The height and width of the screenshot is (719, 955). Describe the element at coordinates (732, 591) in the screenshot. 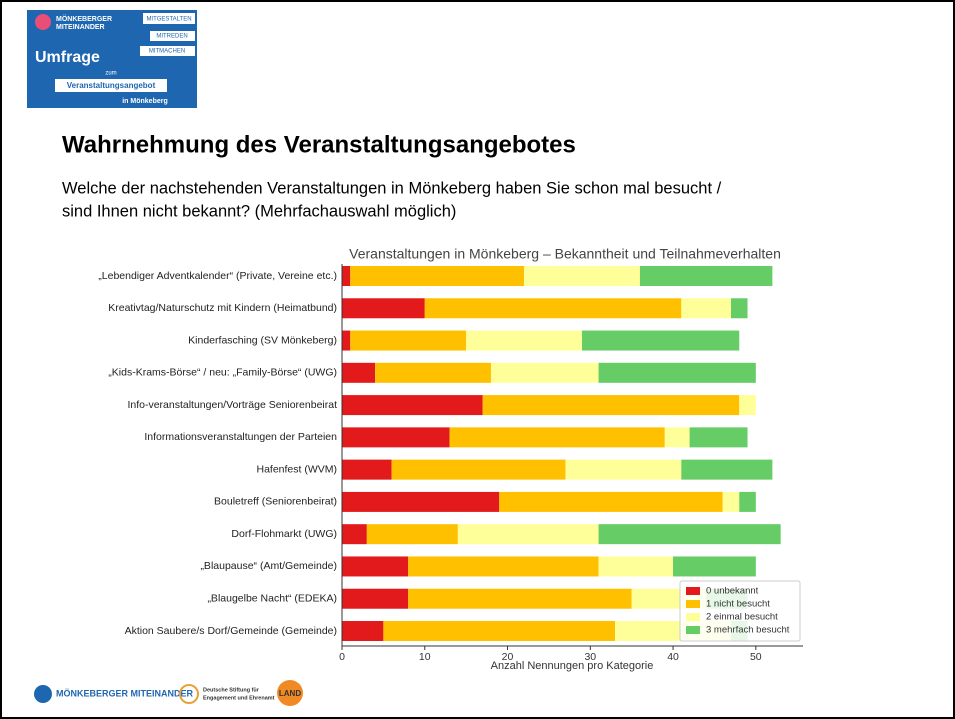

I see `legend-label: 0 unbekannt` at that location.